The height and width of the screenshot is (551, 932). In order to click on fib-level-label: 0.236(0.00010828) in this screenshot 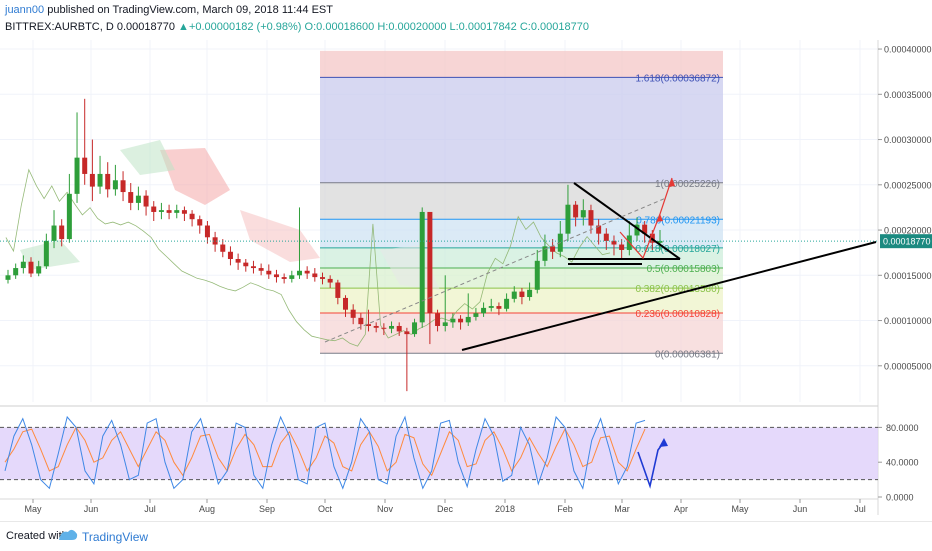, I will do `click(677, 314)`.